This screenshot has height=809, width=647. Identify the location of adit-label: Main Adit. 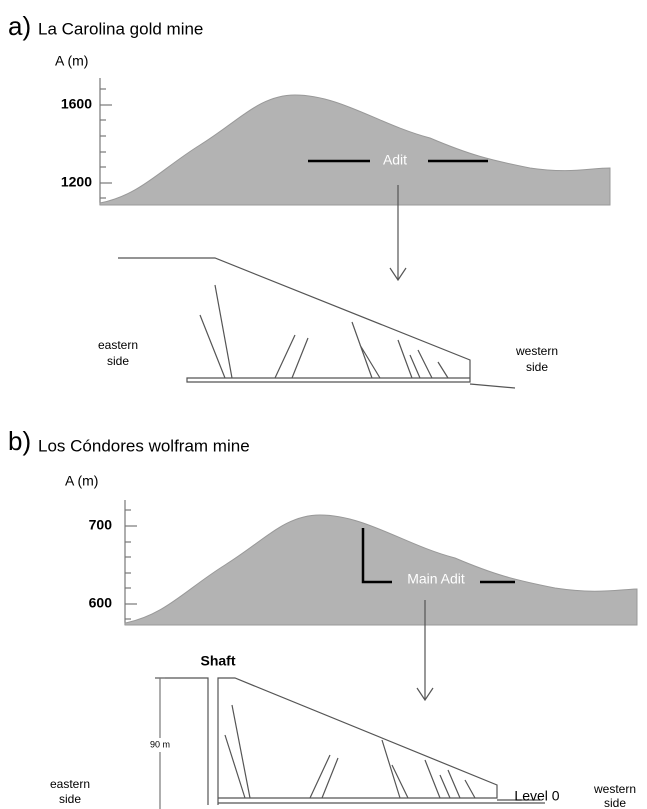
(436, 579).